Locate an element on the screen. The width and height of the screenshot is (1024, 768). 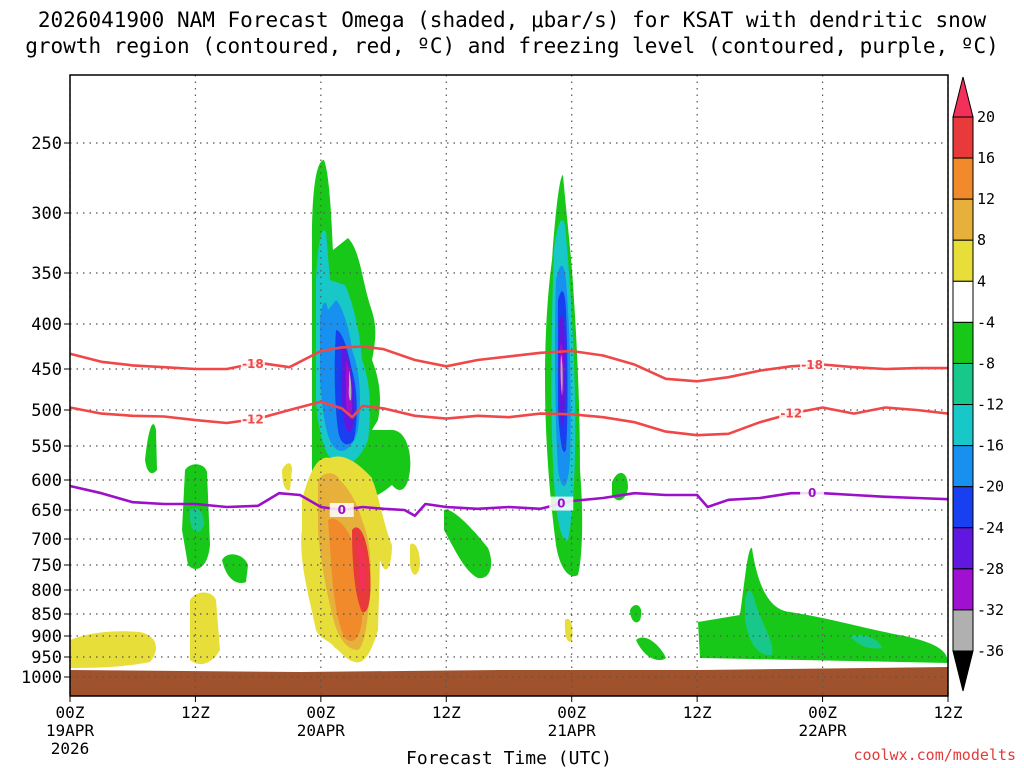
colorbar-label: 4 is located at coordinates (981, 281).